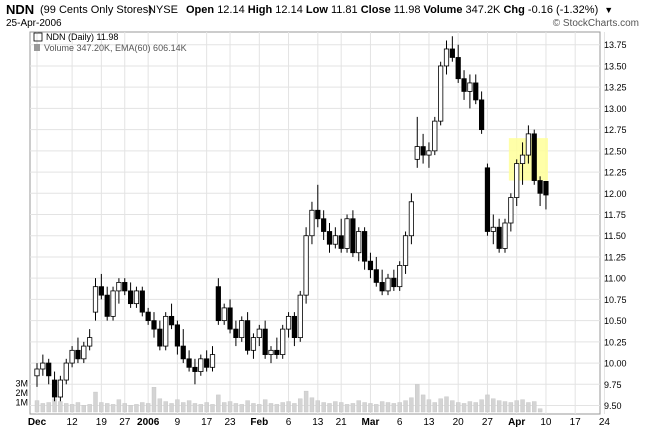 Image resolution: width=645 pixels, height=430 pixels. Describe the element at coordinates (21, 393) in the screenshot. I see `volume-tick-label: 2M` at that location.